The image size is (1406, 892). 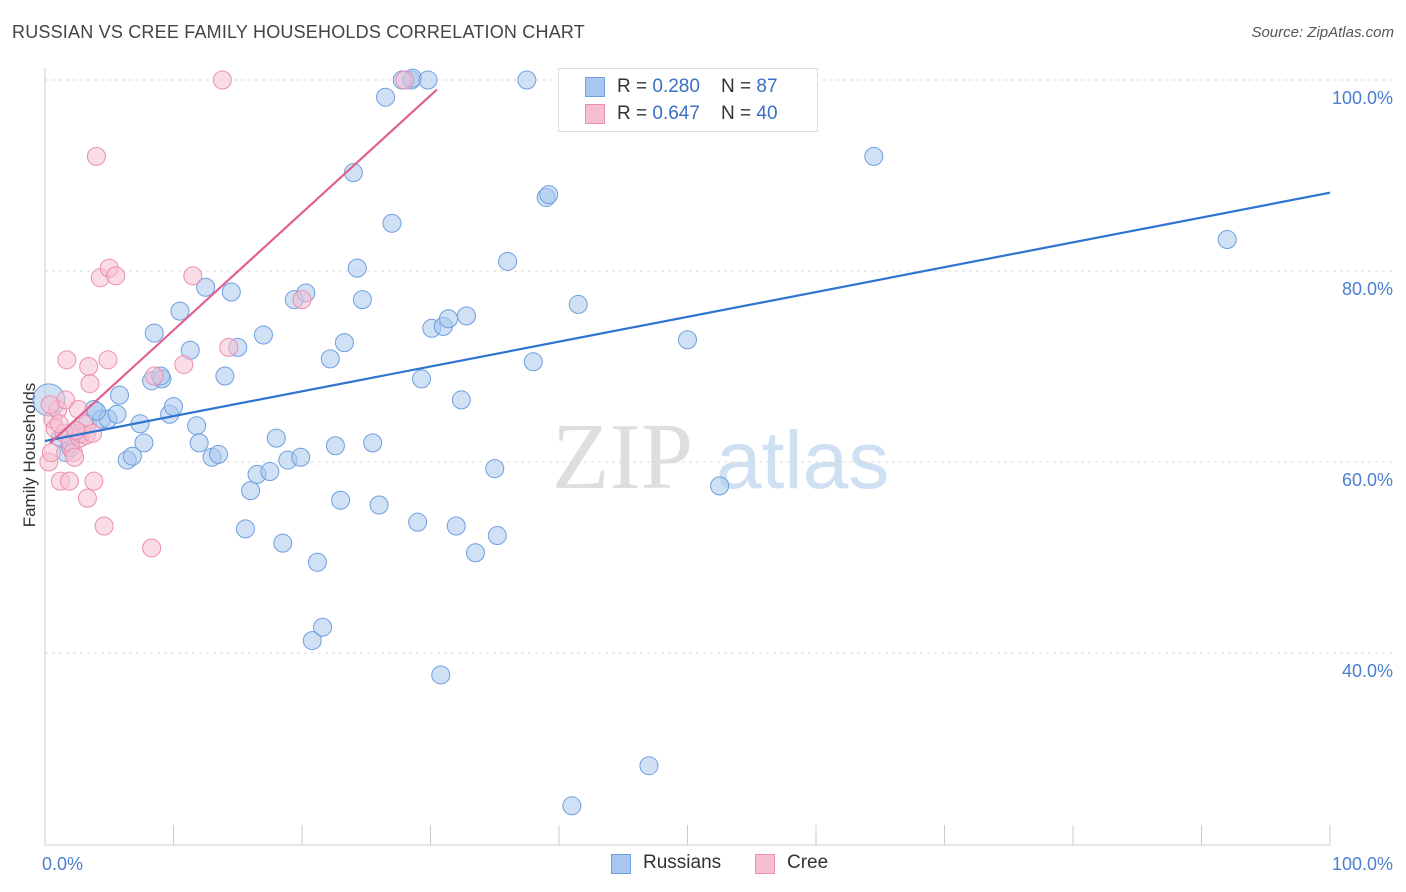 What do you see at coordinates (767, 86) in the screenshot?
I see `russians-n-value: 87` at bounding box center [767, 86].